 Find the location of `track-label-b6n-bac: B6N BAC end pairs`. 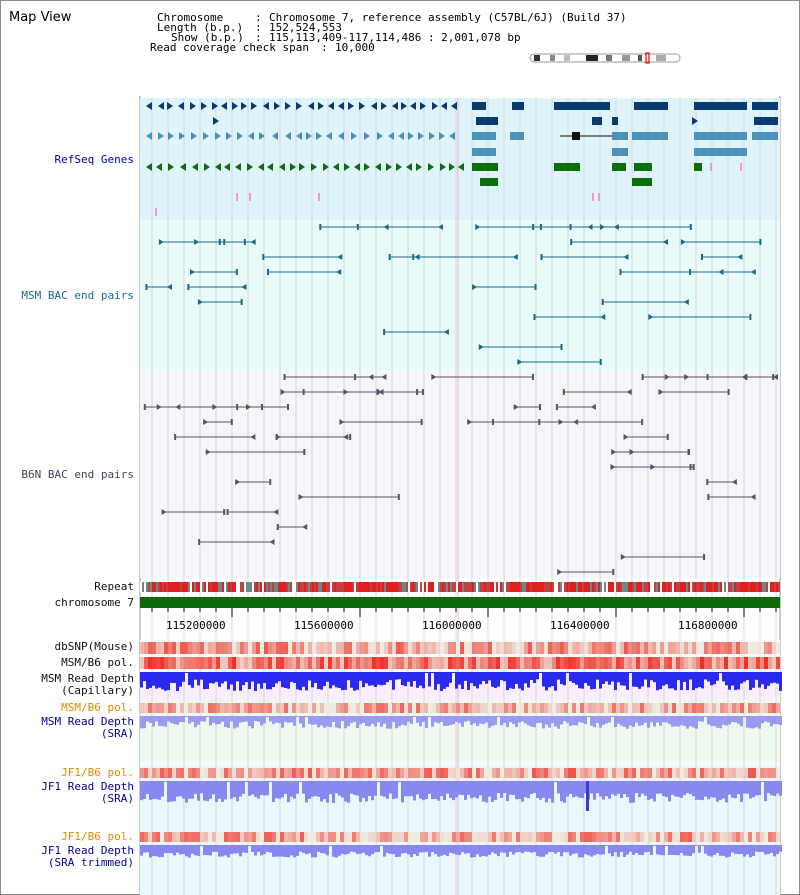

track-label-b6n-bac: B6N BAC end pairs is located at coordinates (77, 474).